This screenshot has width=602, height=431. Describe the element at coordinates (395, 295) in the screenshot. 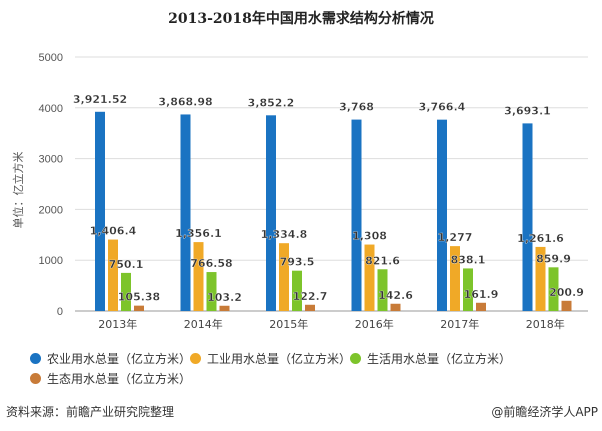

I see `data-label: 142.6` at that location.